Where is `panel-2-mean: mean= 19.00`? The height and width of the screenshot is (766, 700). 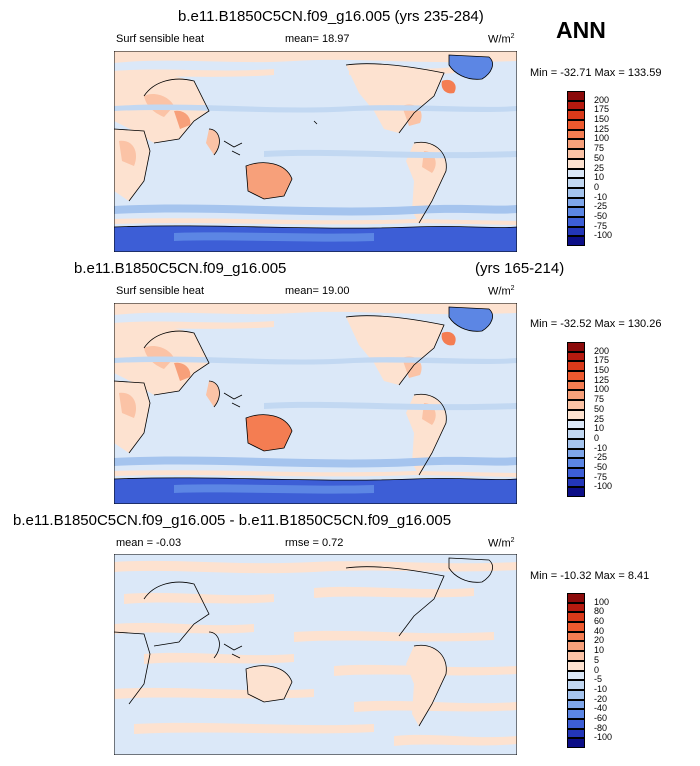 panel-2-mean: mean= 19.00 is located at coordinates (317, 291).